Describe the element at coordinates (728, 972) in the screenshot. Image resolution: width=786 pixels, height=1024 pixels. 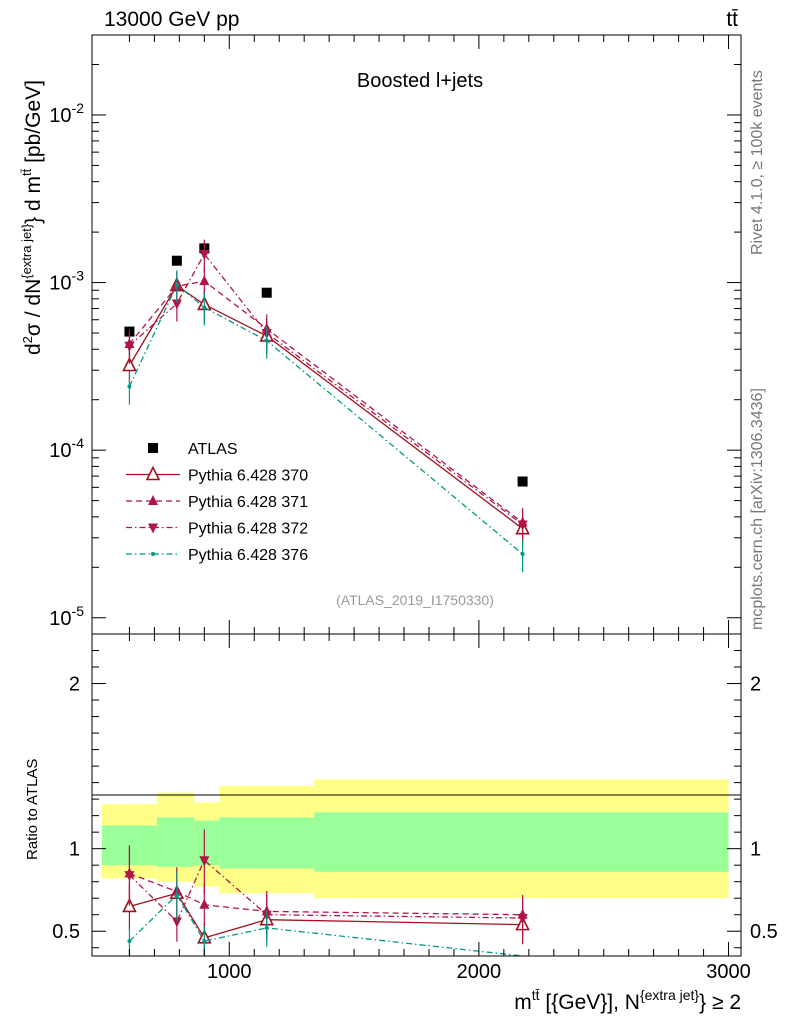
I see `x-tick-label: 3000` at that location.